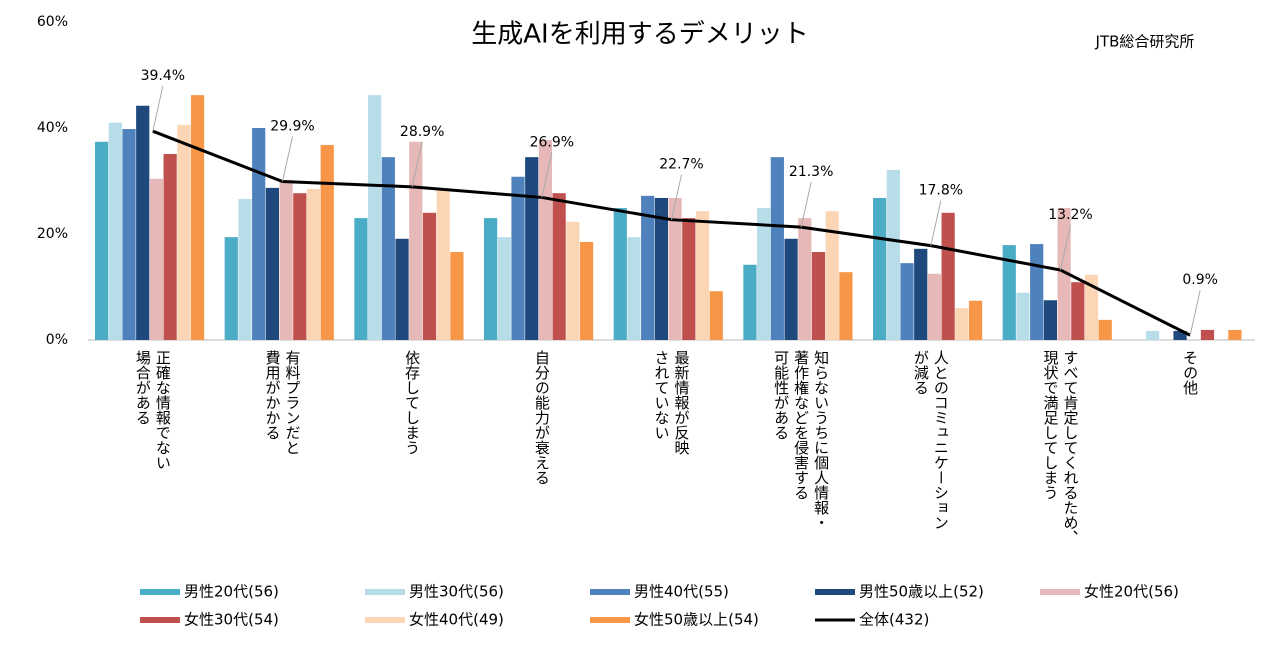  What do you see at coordinates (422, 132) in the screenshot?
I see `data-label: 28.9%` at bounding box center [422, 132].